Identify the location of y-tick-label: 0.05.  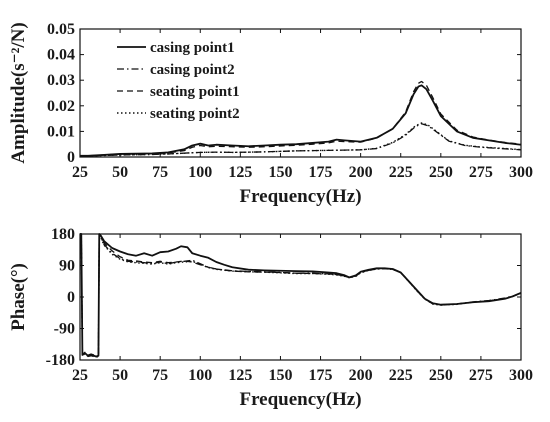
(61, 29).